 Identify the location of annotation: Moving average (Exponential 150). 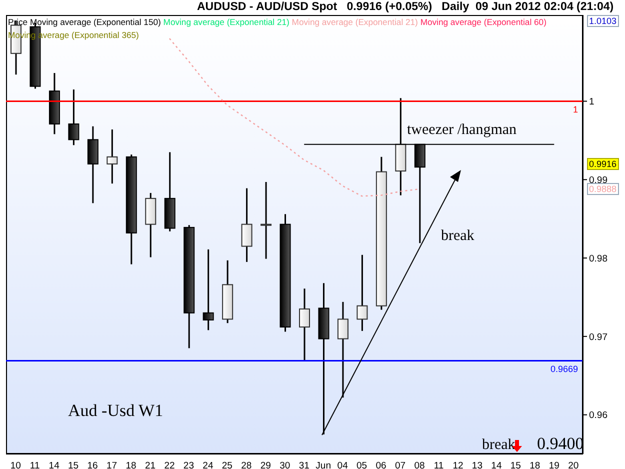
(96, 22).